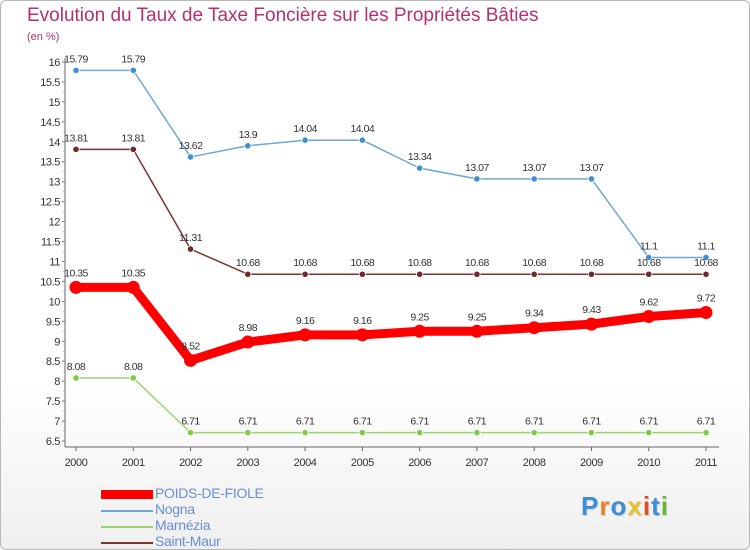  What do you see at coordinates (50, 243) in the screenshot?
I see `y-tick-label: 11.5` at bounding box center [50, 243].